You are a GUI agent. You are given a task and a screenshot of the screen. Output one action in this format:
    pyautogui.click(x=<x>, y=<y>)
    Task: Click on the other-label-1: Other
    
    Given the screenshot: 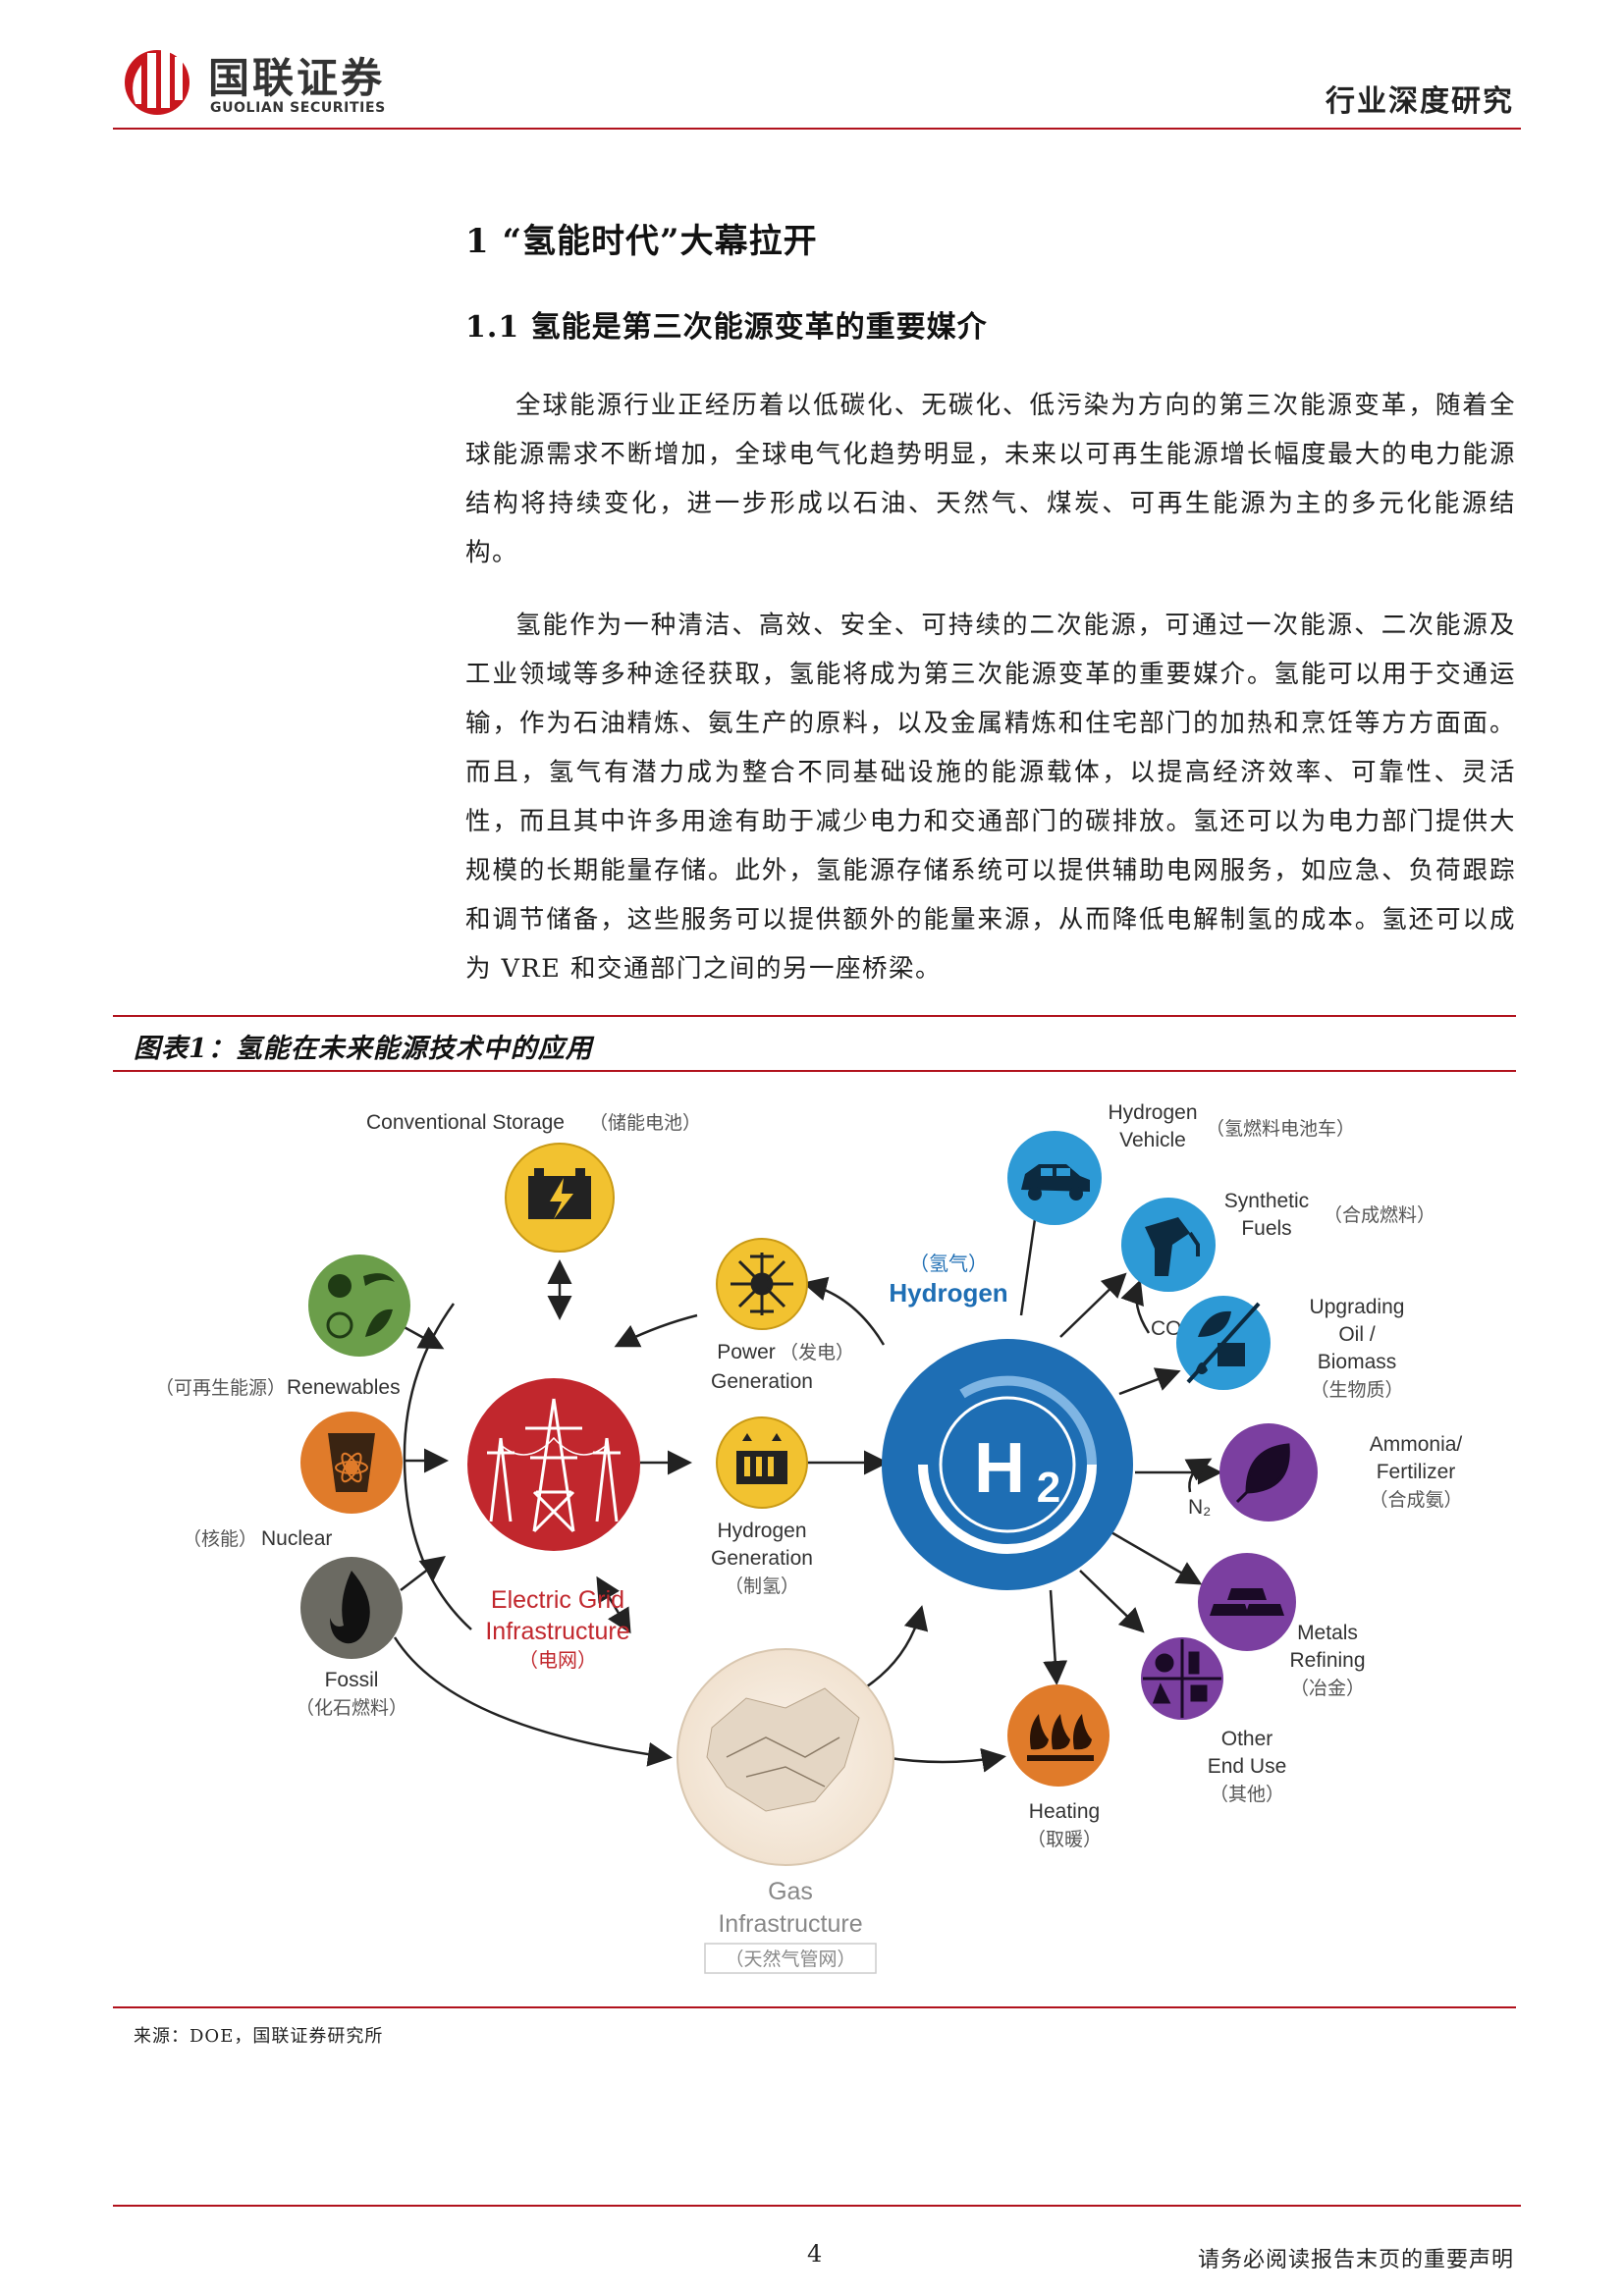 What is the action you would take?
    pyautogui.click(x=1247, y=1739)
    